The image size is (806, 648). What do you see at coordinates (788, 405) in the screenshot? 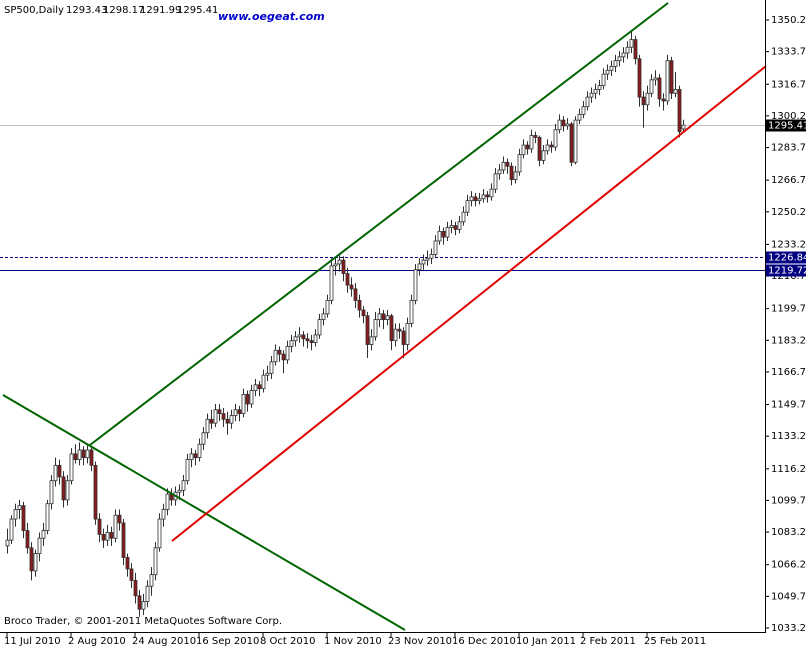
I see `y-tick-label: 1149.70` at bounding box center [788, 405].